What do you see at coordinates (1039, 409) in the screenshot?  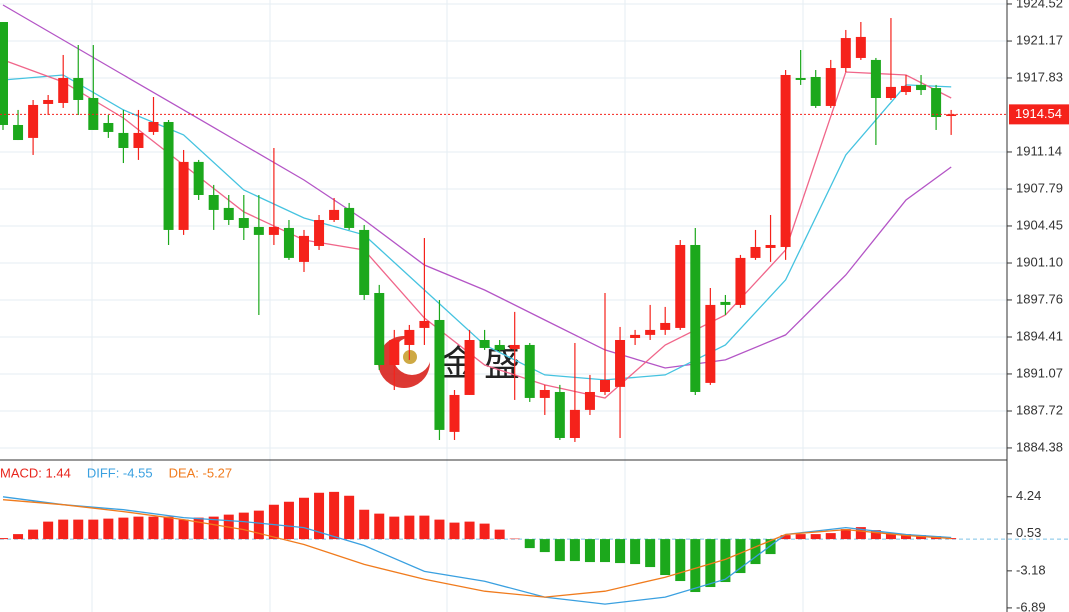 I see `y-tick-label: 1887.72` at bounding box center [1039, 409].